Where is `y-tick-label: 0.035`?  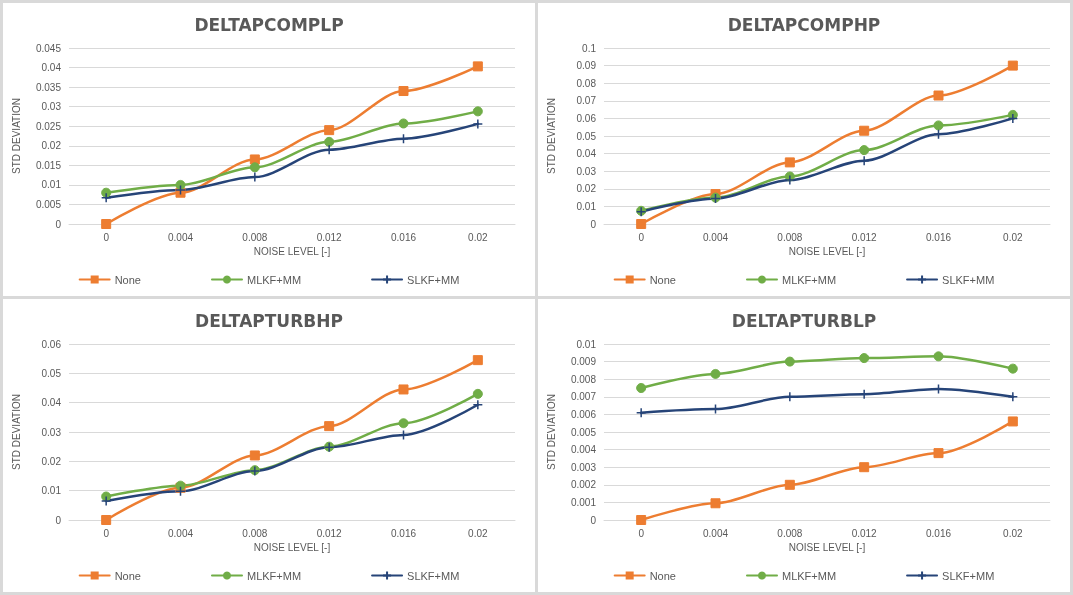 y-tick-label: 0.035 is located at coordinates (48, 87).